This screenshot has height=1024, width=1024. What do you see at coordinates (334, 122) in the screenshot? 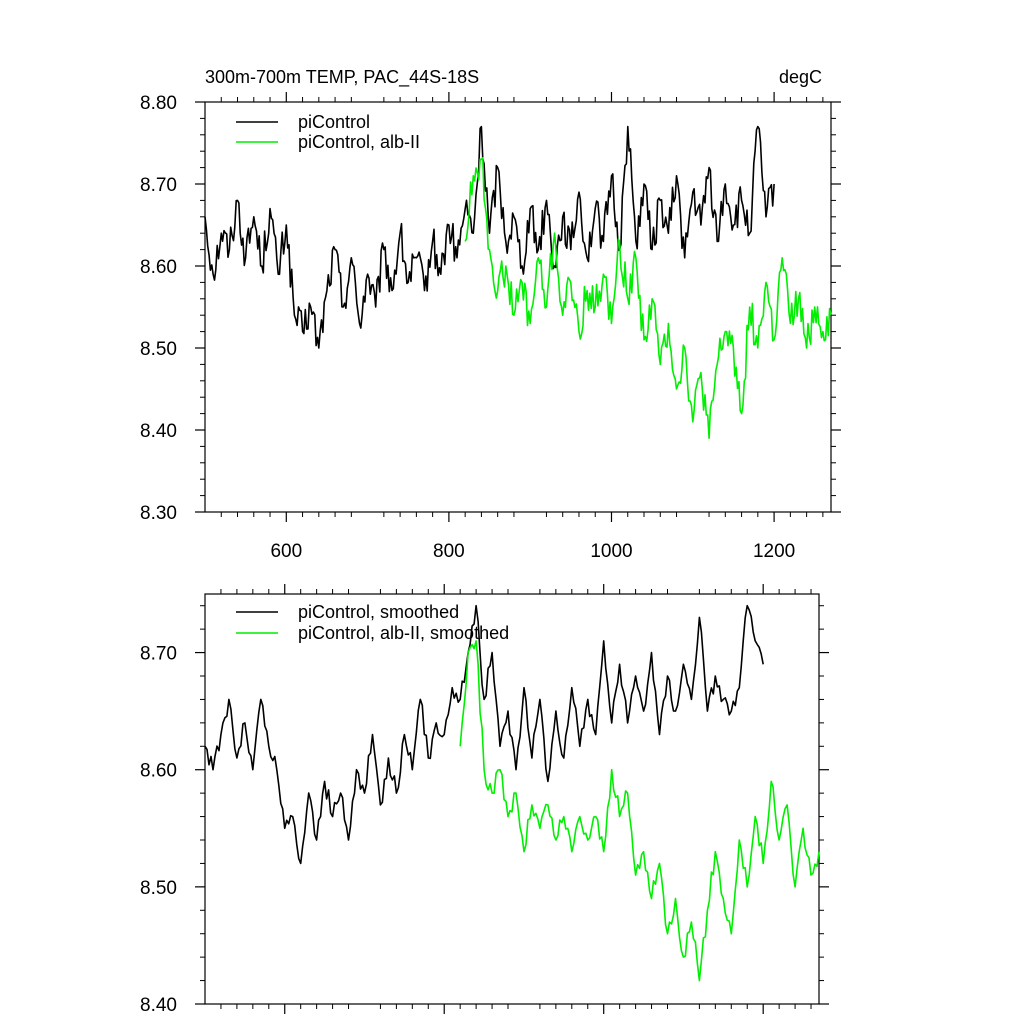
I see `legend-label-0: piControl` at bounding box center [334, 122].